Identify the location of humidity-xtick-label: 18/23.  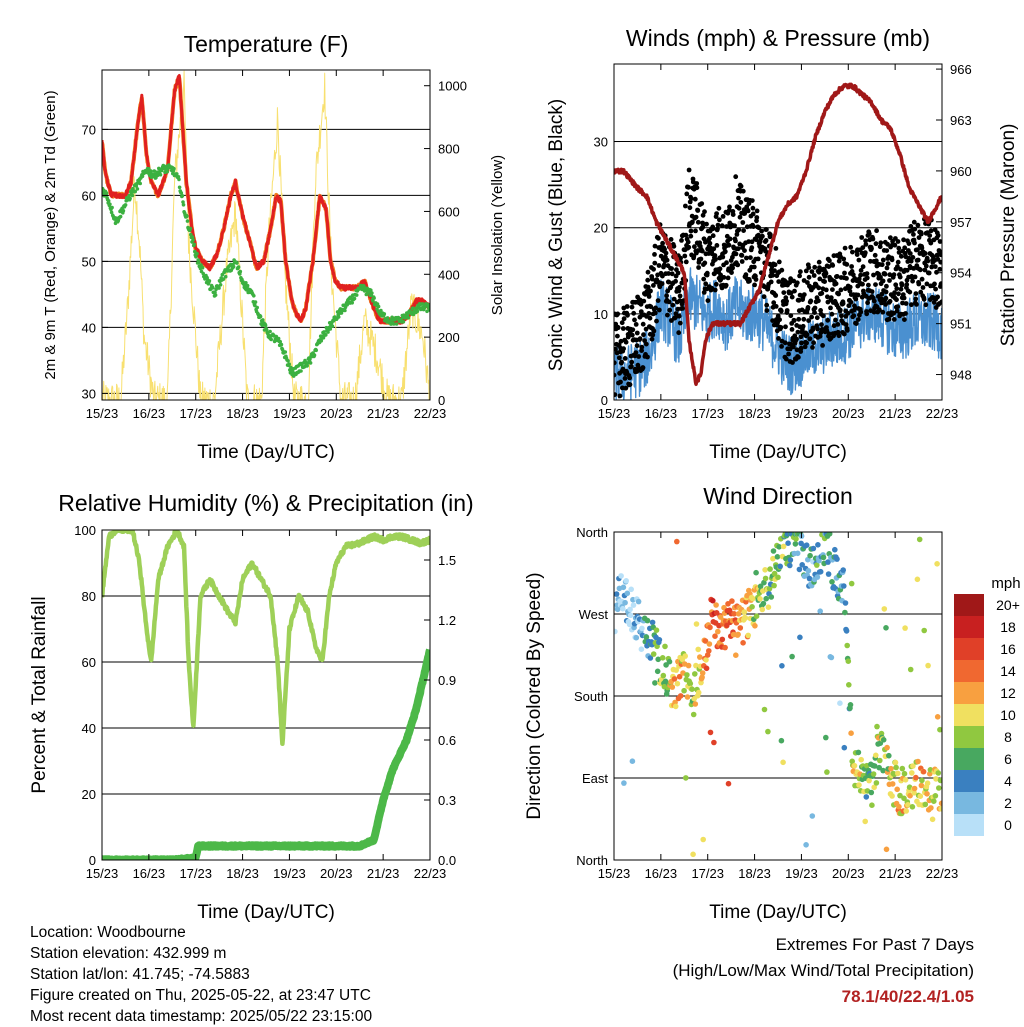
(242, 873).